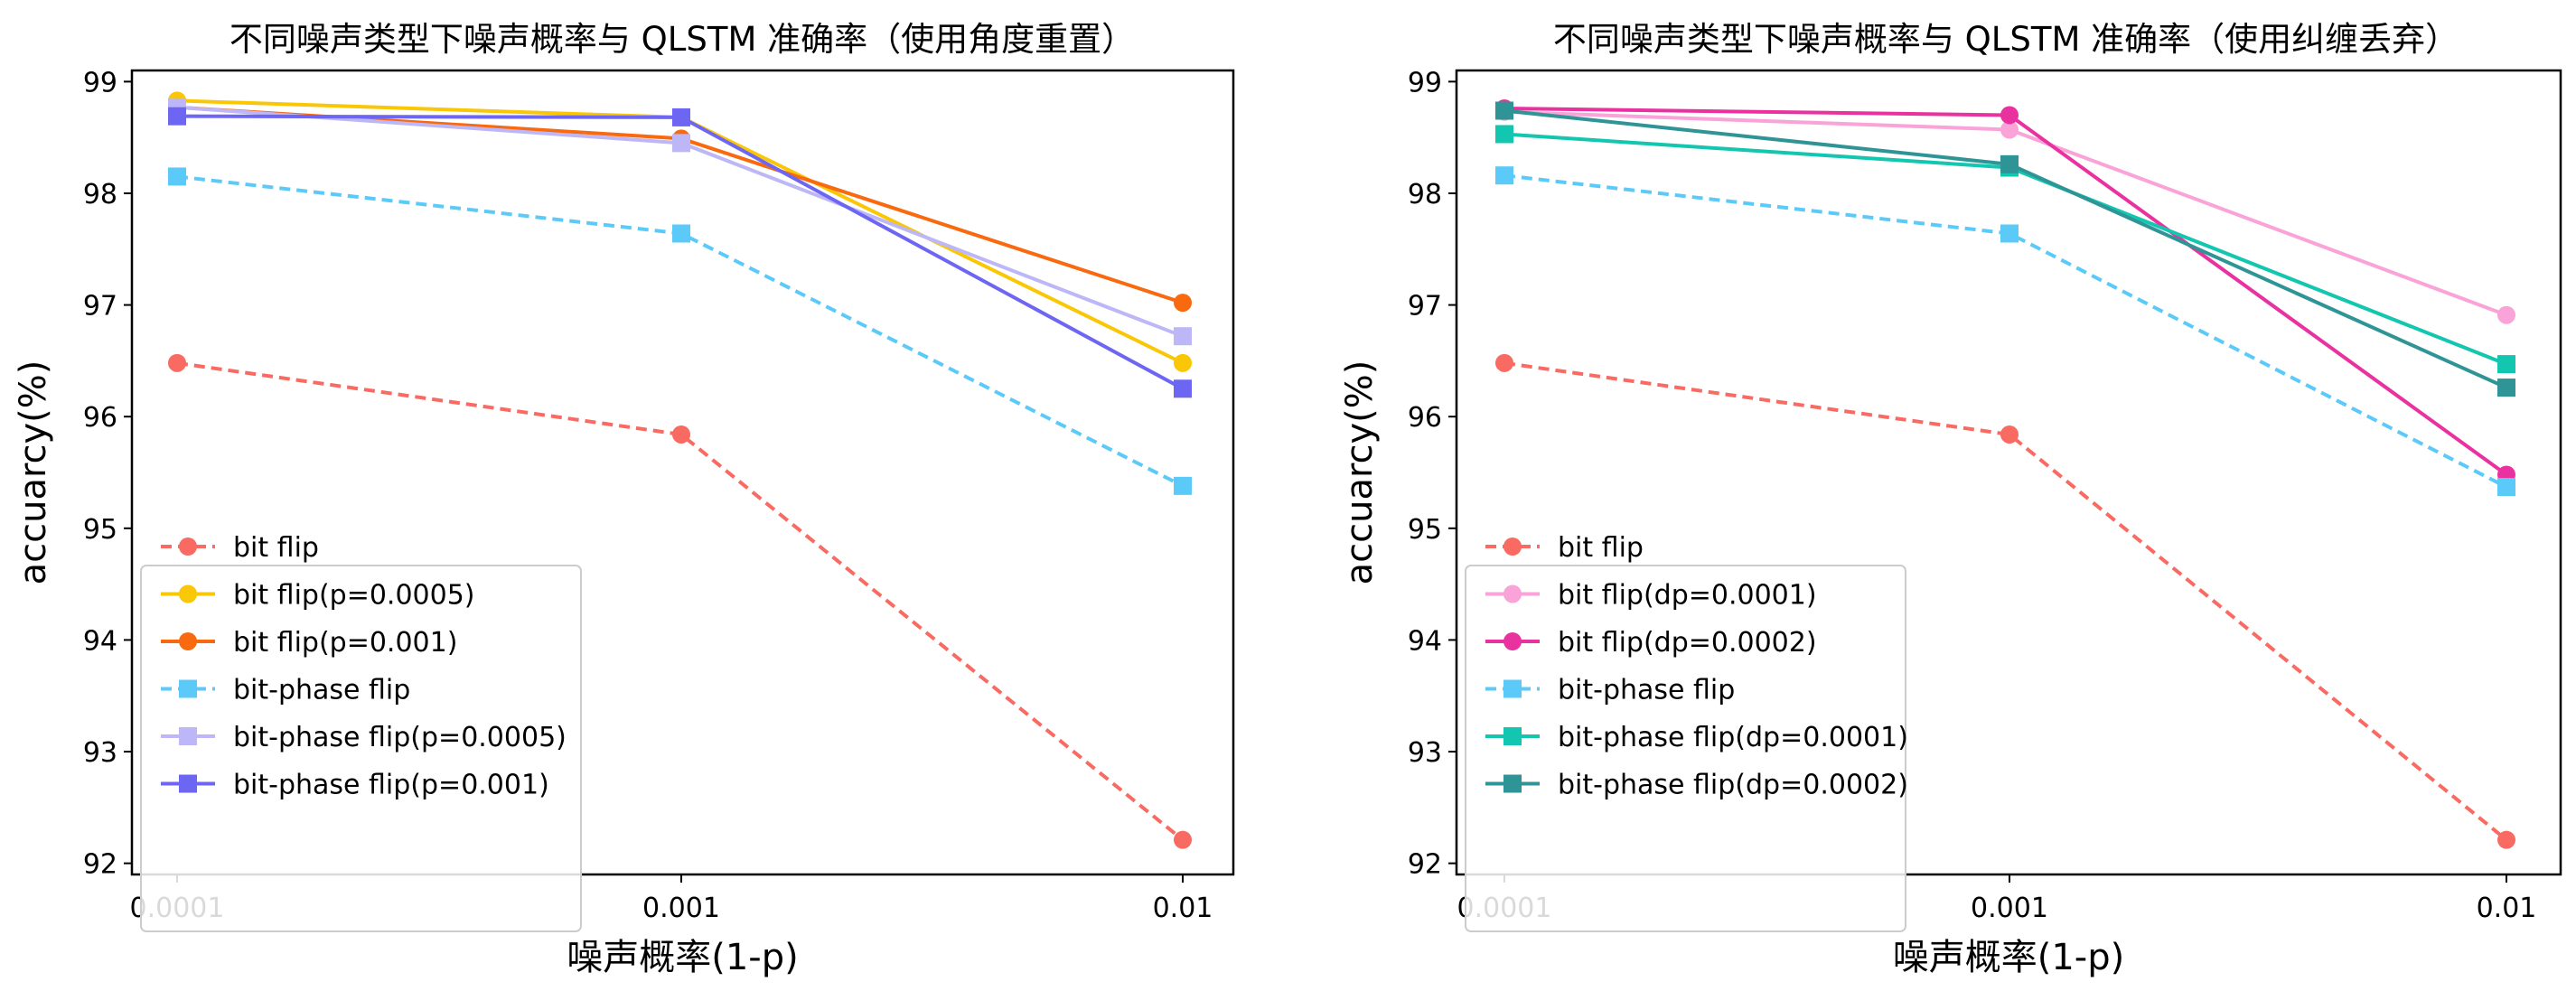 Image resolution: width=2576 pixels, height=991 pixels. What do you see at coordinates (400, 737) in the screenshot?
I see `legend-label: bit-phase flip(p=0.0005)` at bounding box center [400, 737].